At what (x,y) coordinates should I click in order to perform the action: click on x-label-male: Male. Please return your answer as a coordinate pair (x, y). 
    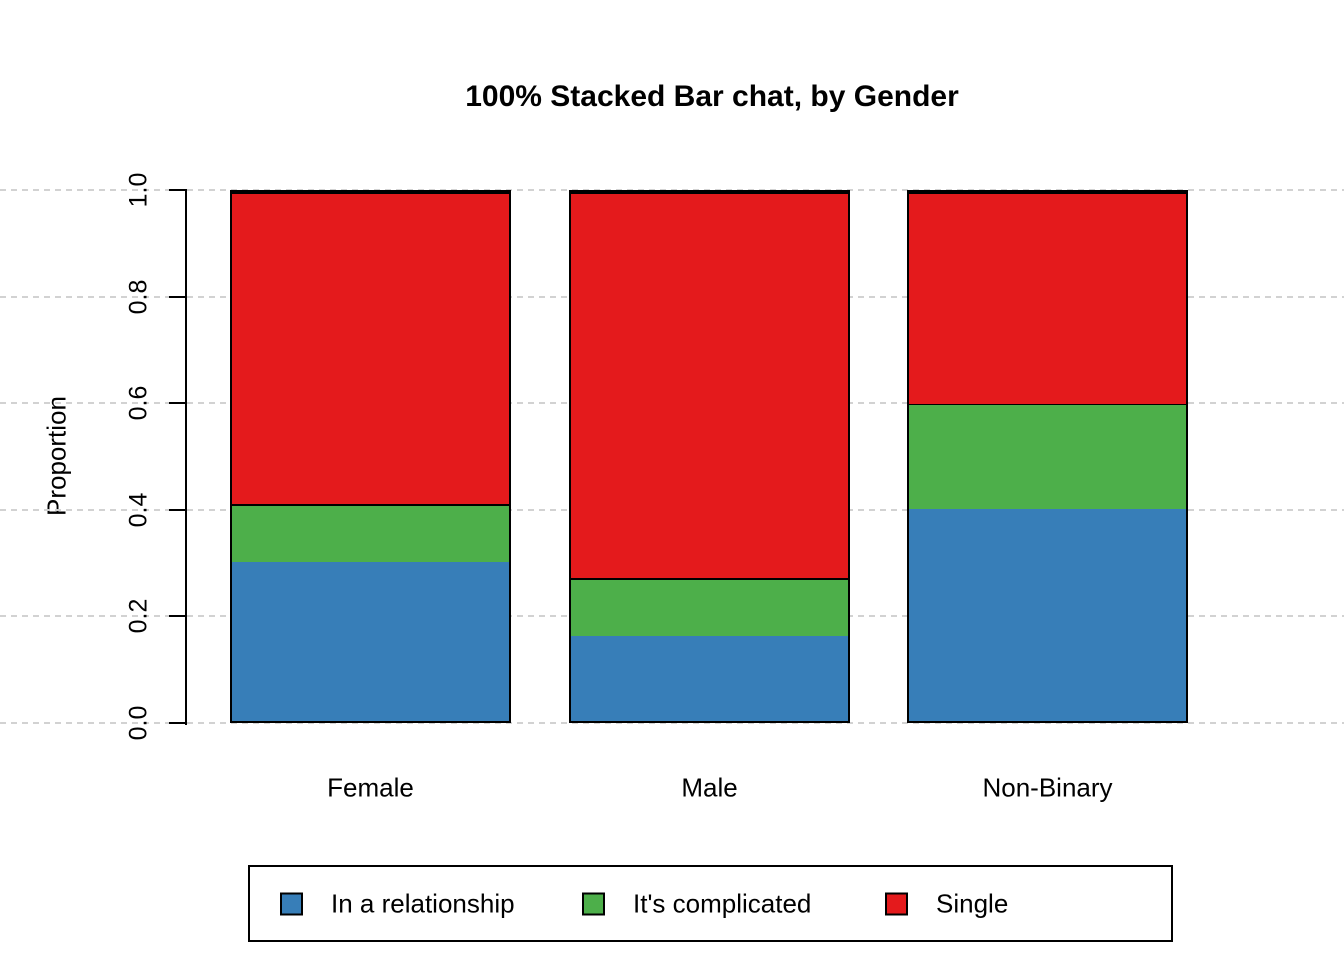
    Looking at the image, I should click on (709, 787).